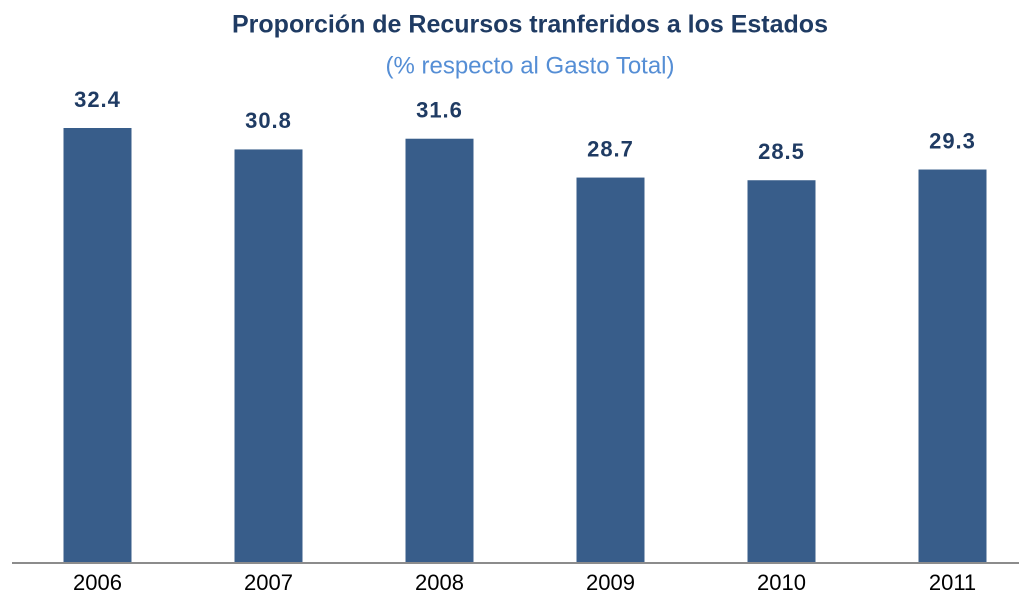  I want to click on value-label: 29.3, so click(952, 140).